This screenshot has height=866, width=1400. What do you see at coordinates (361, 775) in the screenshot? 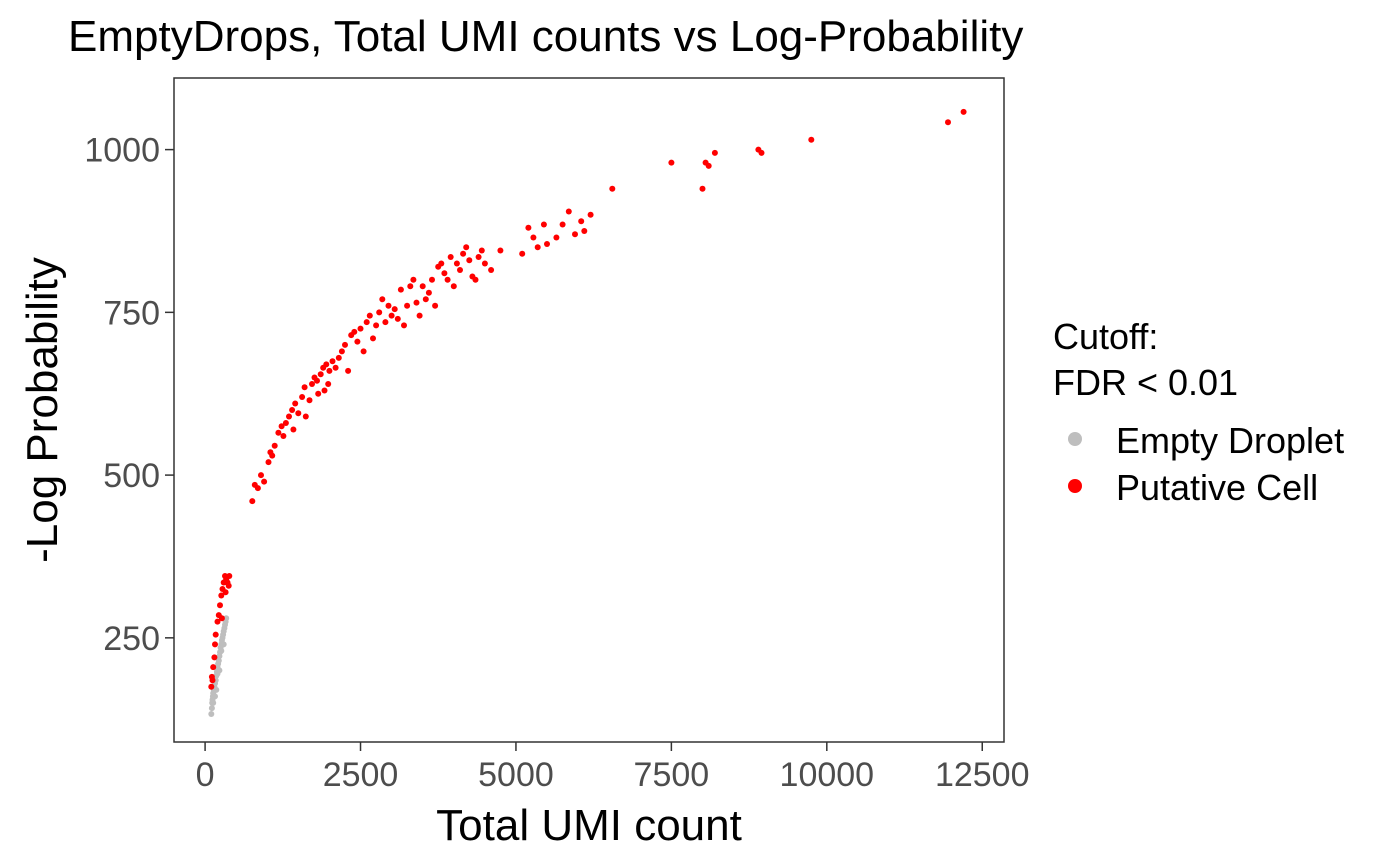
I see `x-tick-label: 2500` at bounding box center [361, 775].